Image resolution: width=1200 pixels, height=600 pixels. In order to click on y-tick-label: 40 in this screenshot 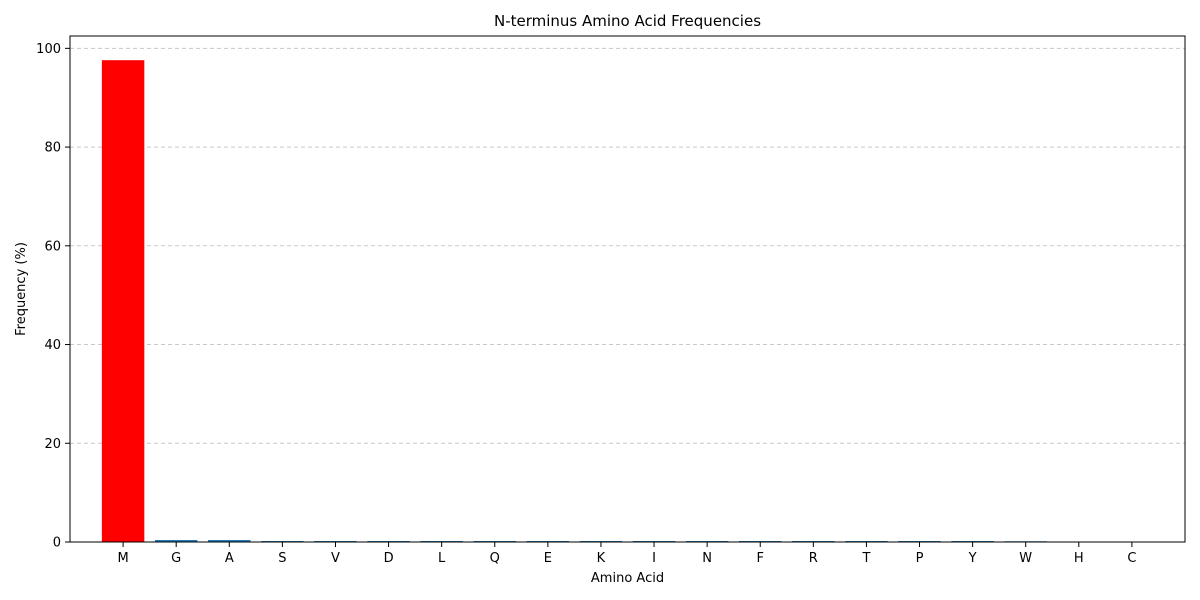, I will do `click(52, 345)`.